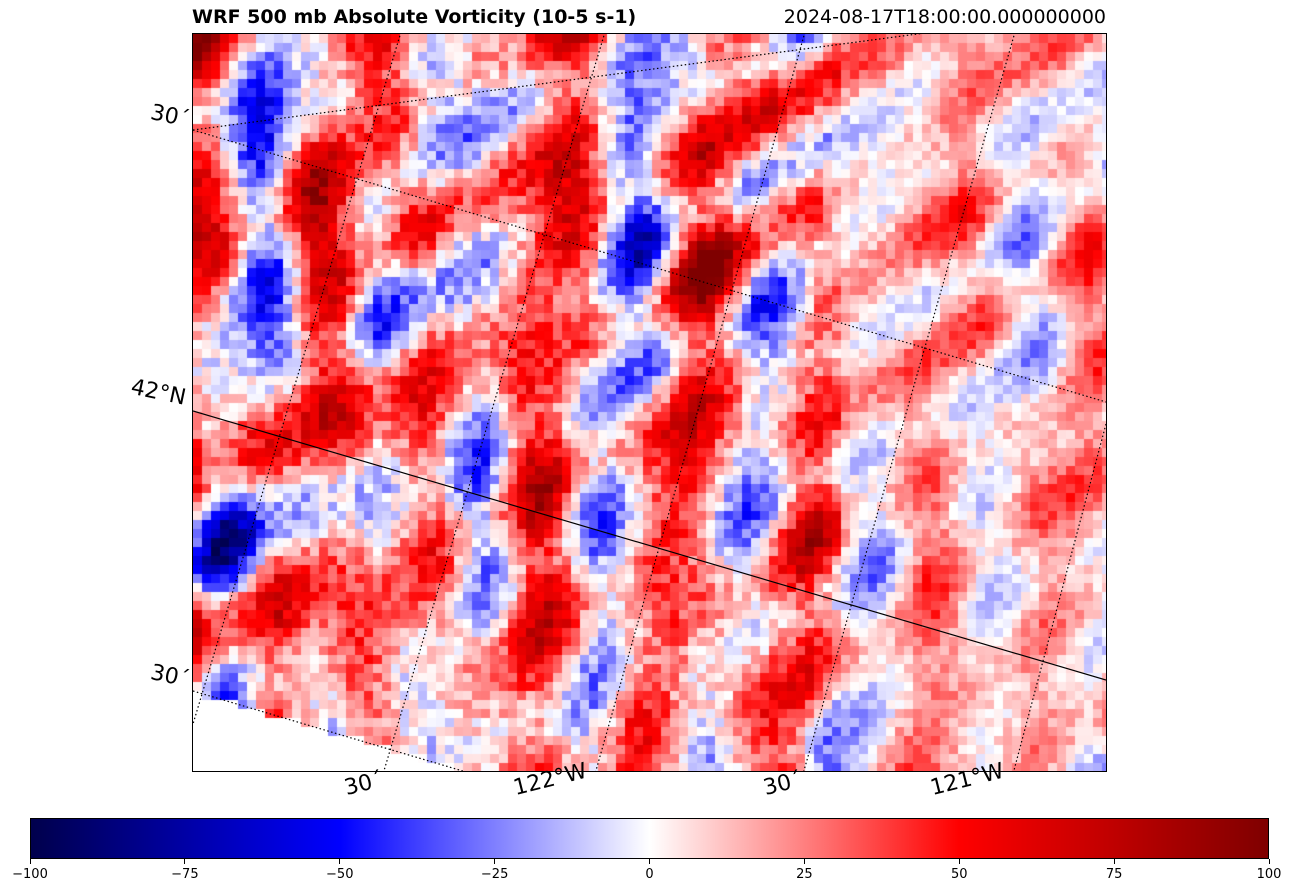 The width and height of the screenshot is (1292, 893). What do you see at coordinates (185, 874) in the screenshot?
I see `colorbar-tick-label: −75` at bounding box center [185, 874].